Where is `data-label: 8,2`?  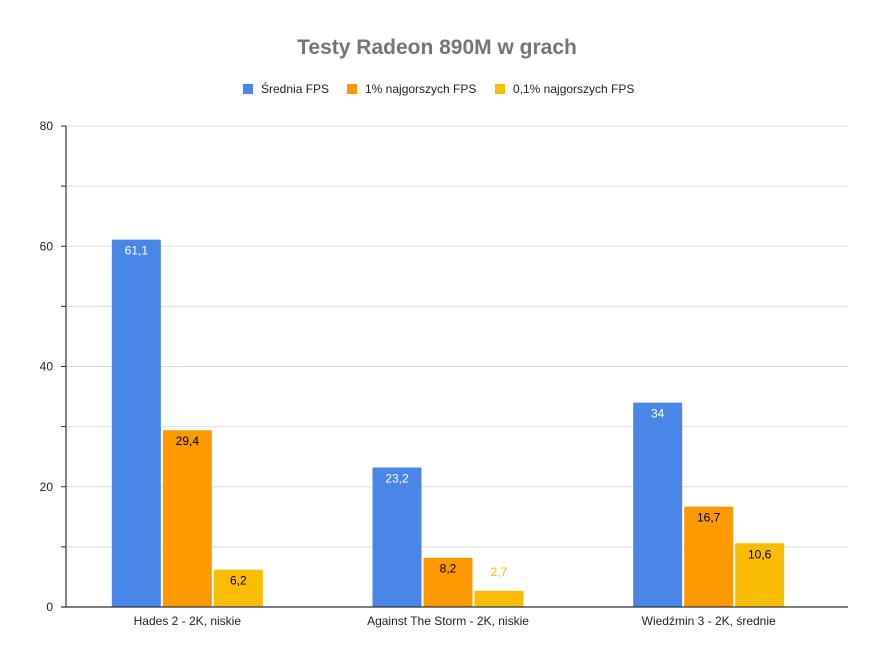 data-label: 8,2 is located at coordinates (448, 569).